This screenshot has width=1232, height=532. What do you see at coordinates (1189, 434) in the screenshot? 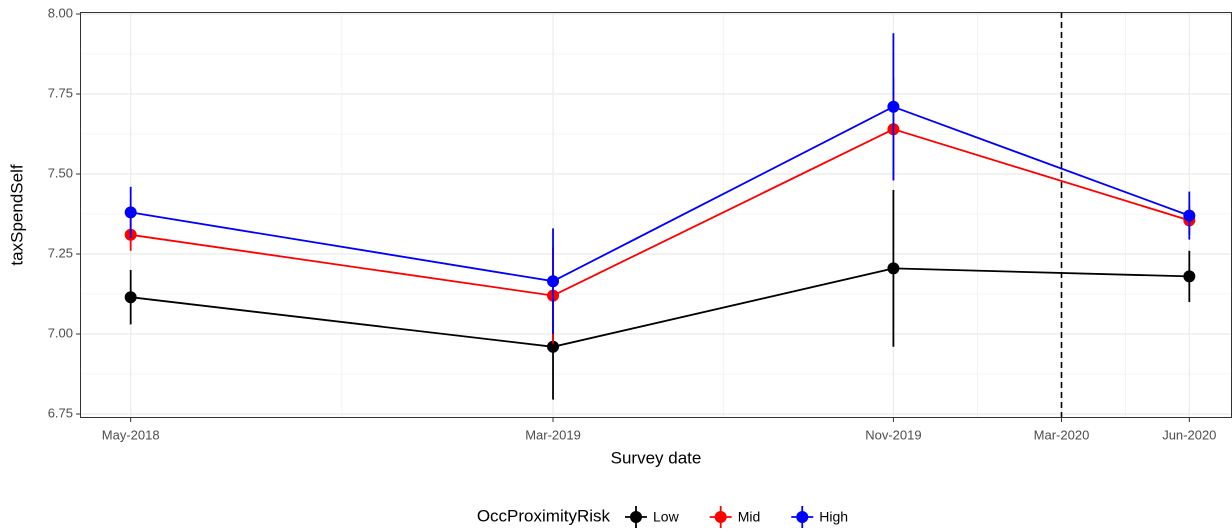
I see `x-tick-label: Jun-2020` at bounding box center [1189, 434].